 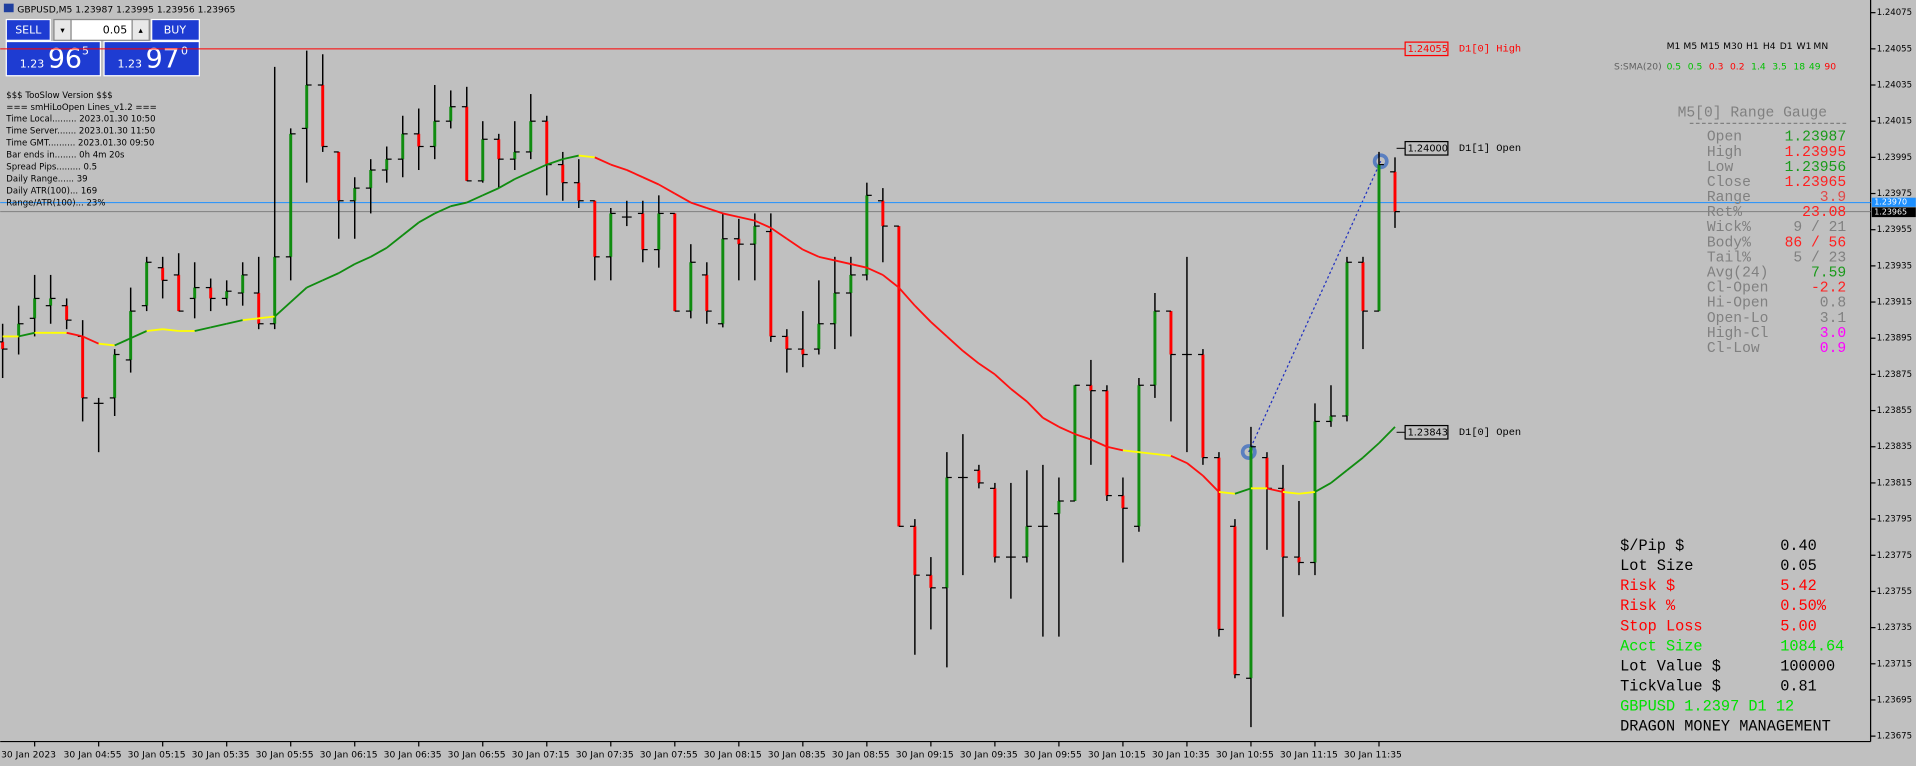 I want to click on y-tick-label: 1.23715, so click(x=1894, y=664).